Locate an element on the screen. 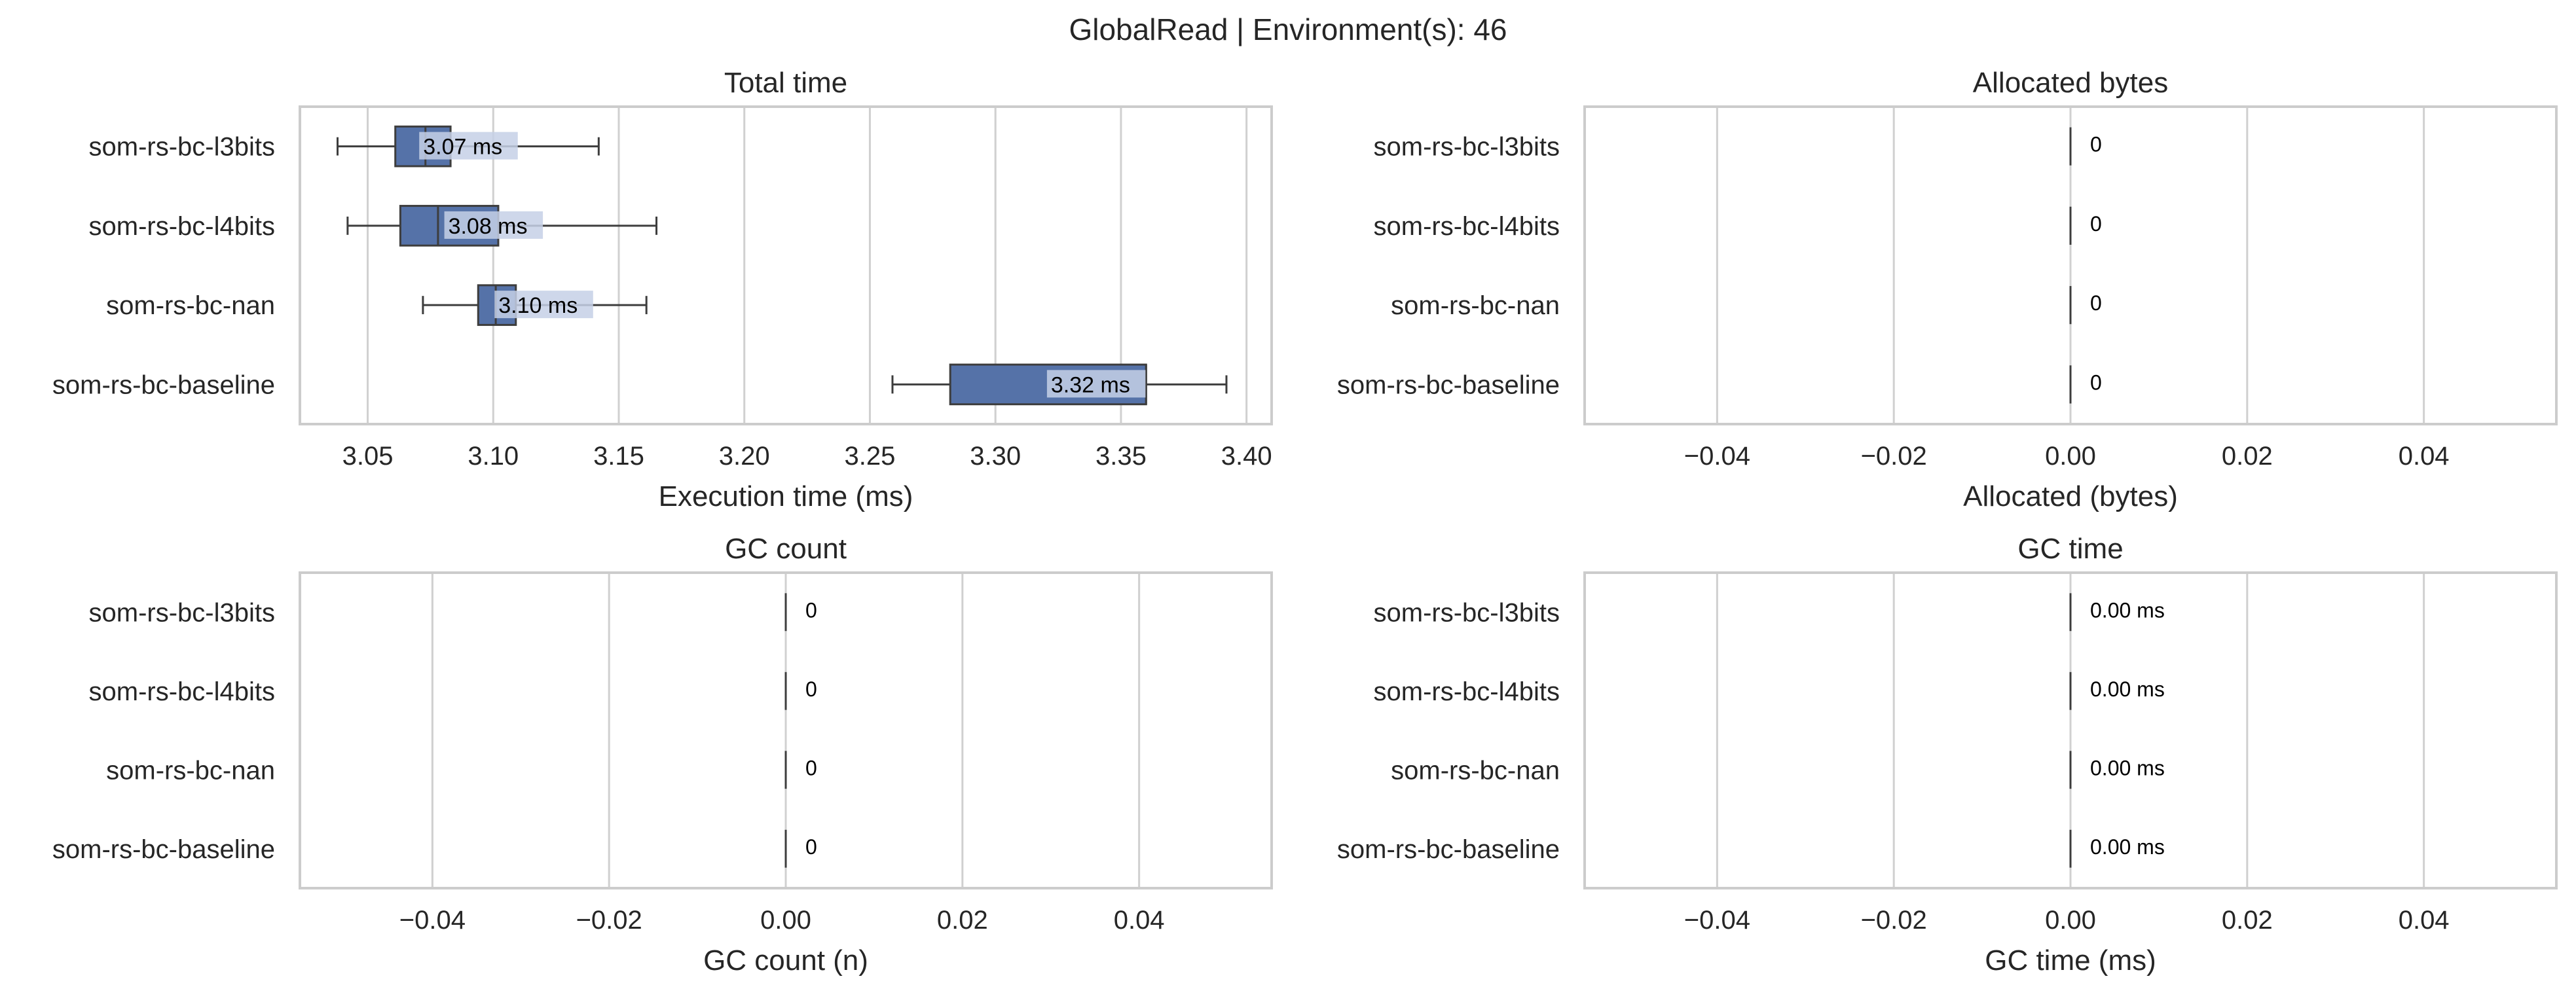 The height and width of the screenshot is (1004, 2576). panel-4-xtick-label: 0.04 is located at coordinates (2424, 920).